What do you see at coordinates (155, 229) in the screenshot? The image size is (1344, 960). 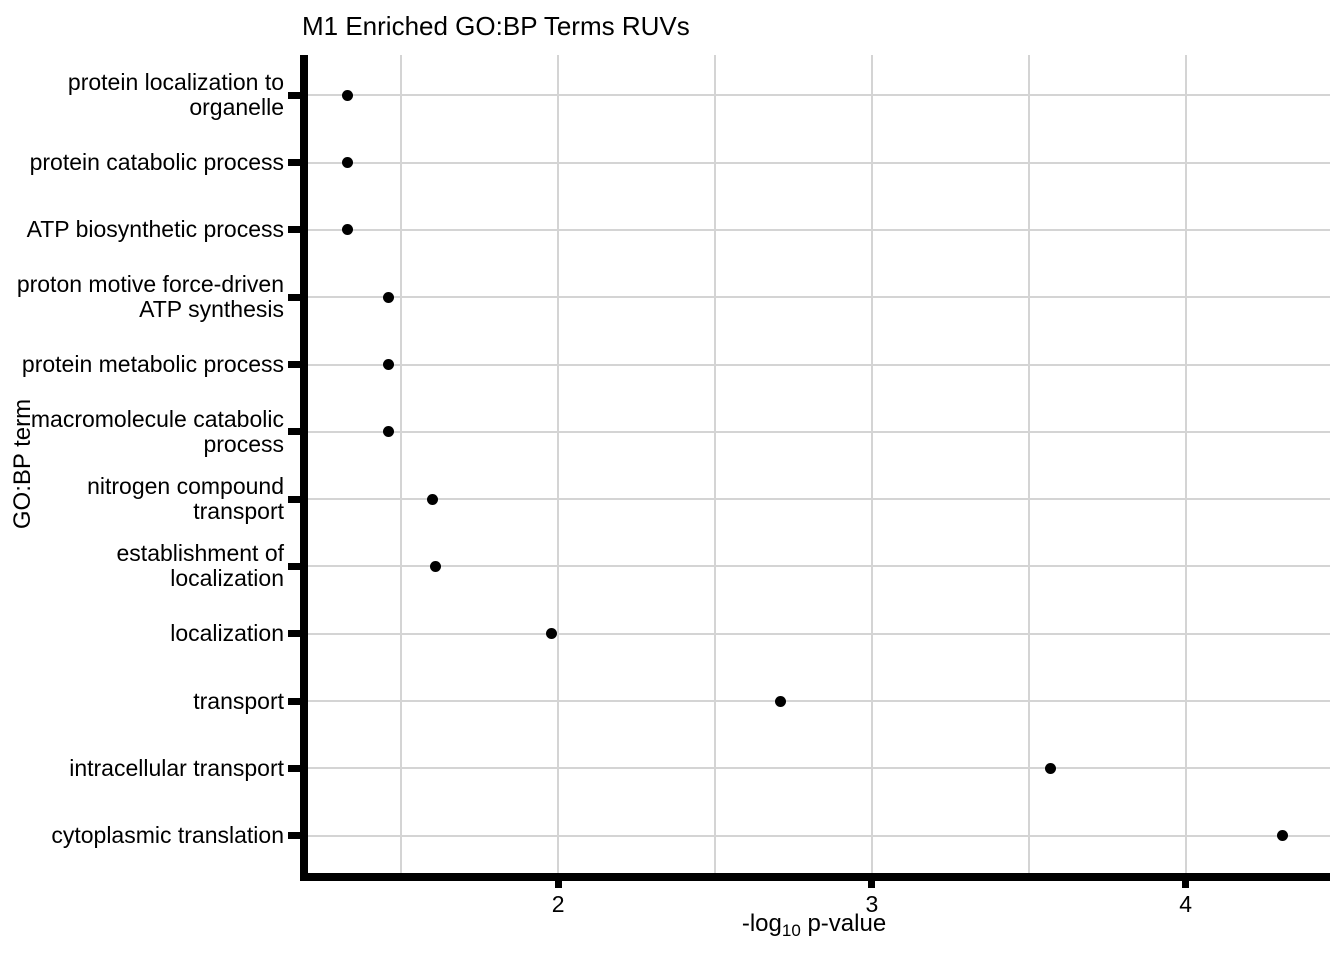 I see `category-label: ATP biosynthetic process` at bounding box center [155, 229].